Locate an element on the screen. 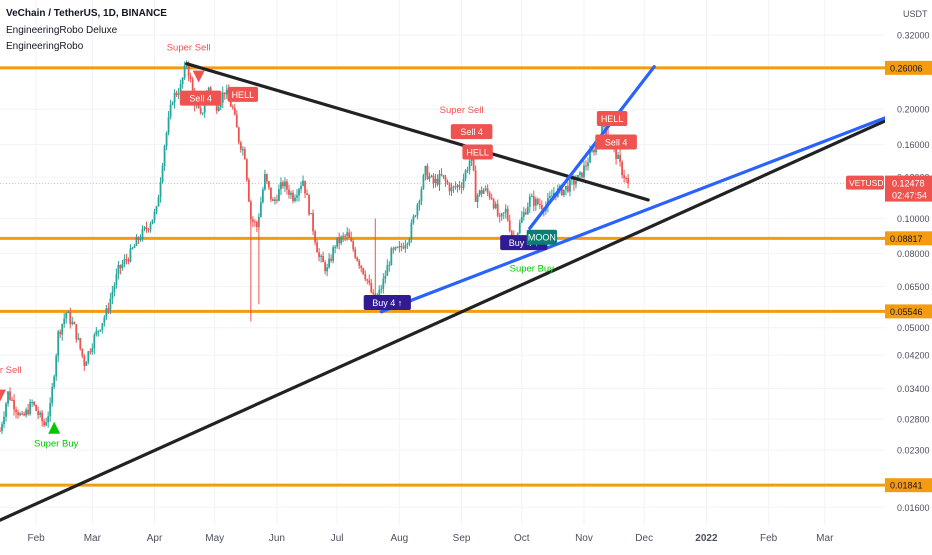  time-tick-label: Jun is located at coordinates (277, 538).